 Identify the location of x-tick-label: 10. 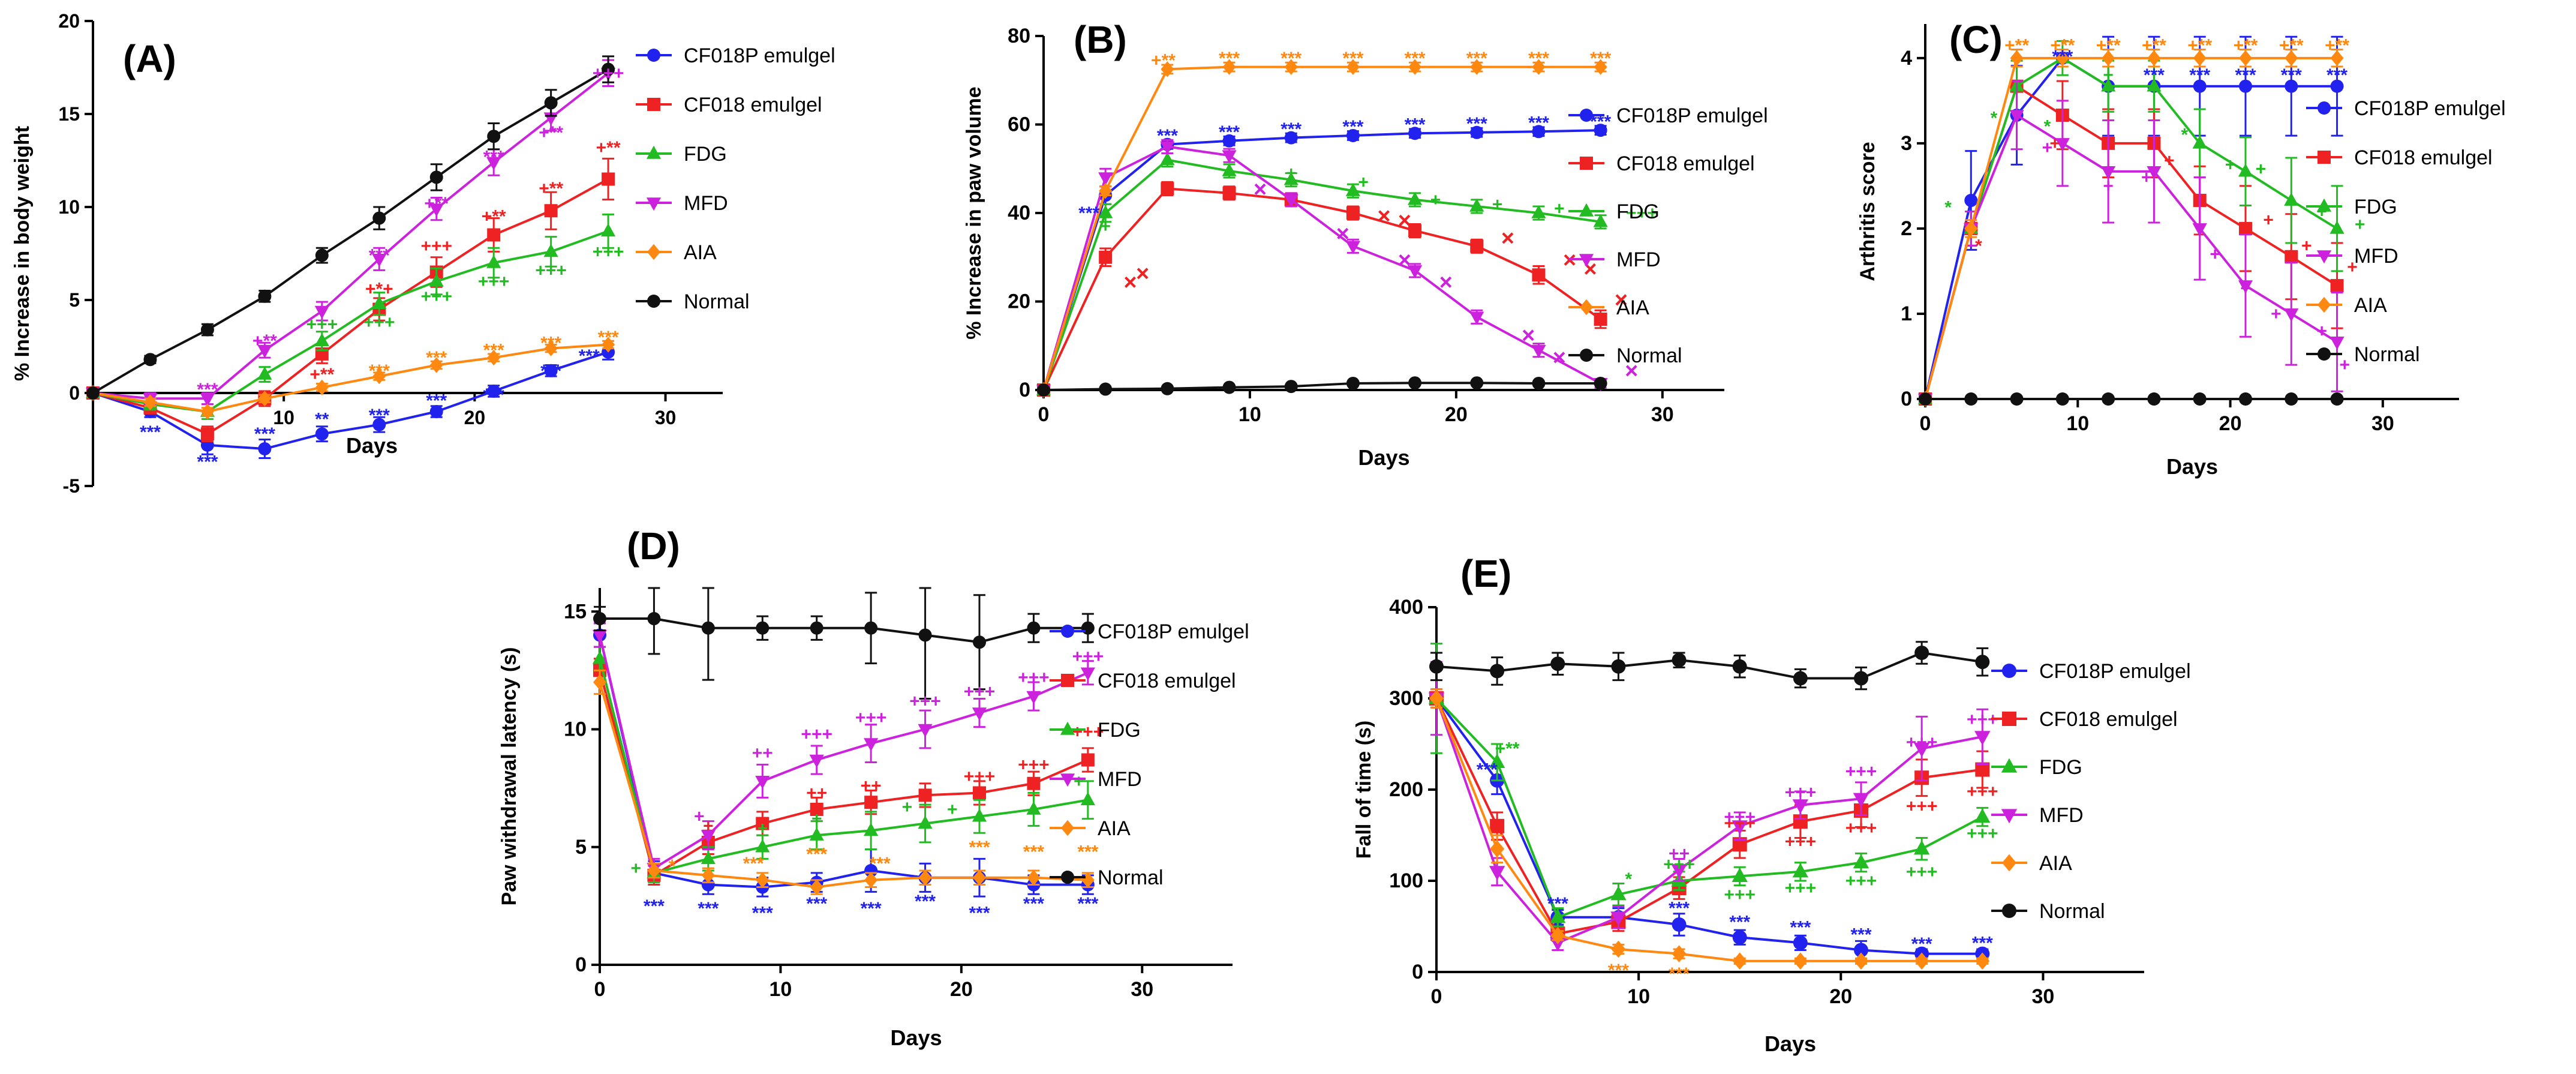
(284, 417).